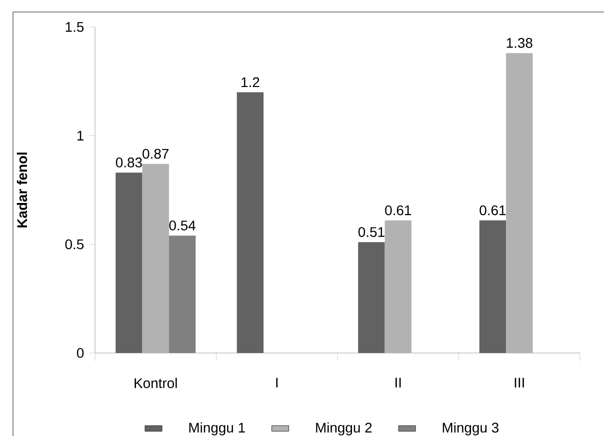  I want to click on y-tick-label: 0.5, so click(74, 244).